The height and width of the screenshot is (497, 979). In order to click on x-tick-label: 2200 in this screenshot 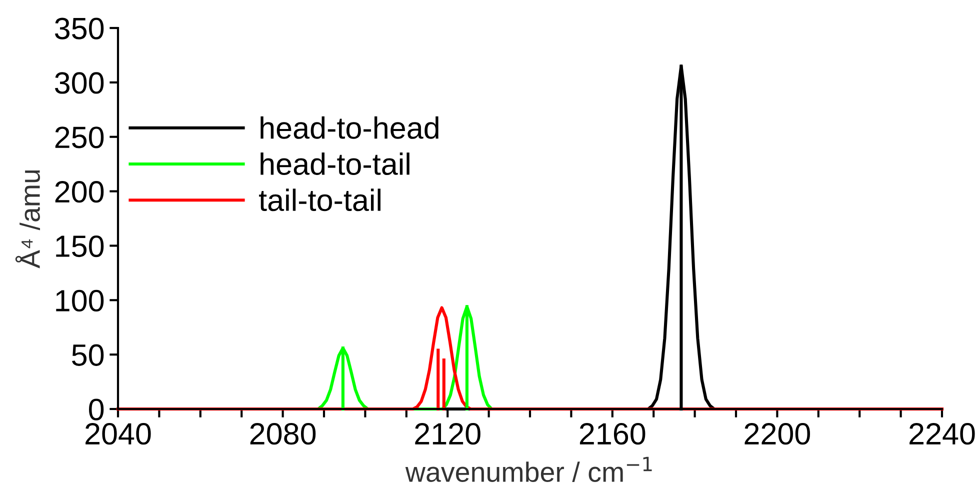, I will do `click(777, 434)`.